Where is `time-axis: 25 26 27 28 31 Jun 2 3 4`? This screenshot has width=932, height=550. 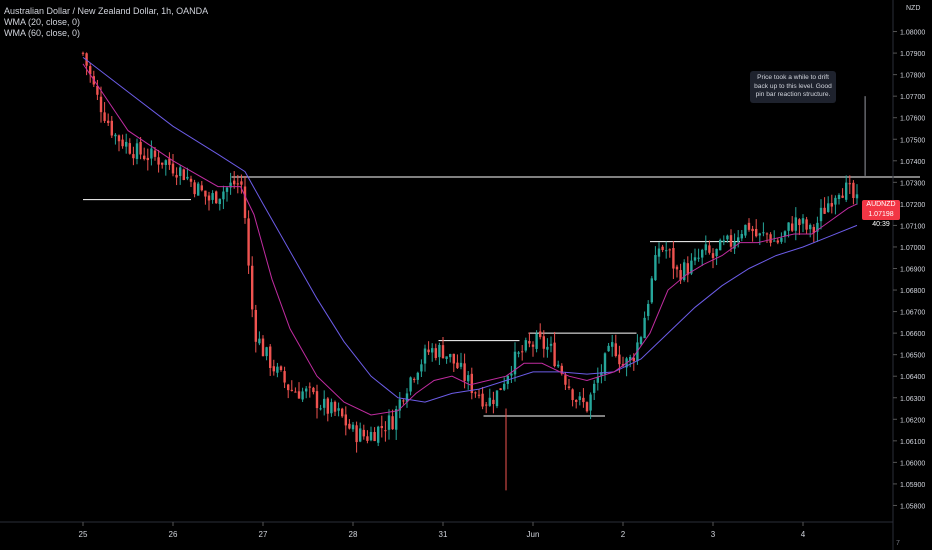 time-axis: 25 26 27 28 31 Jun 2 3 4 is located at coordinates (442, 530).